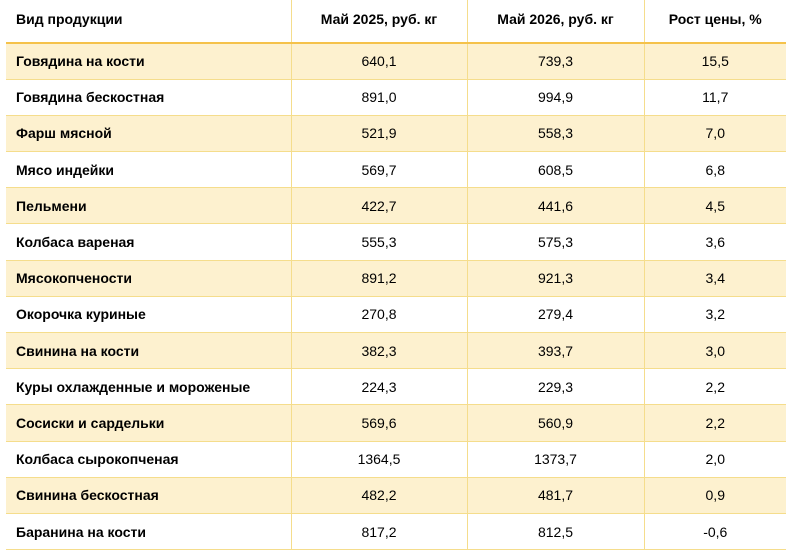  I want to click on cell-may-2025: 817,2, so click(379, 531).